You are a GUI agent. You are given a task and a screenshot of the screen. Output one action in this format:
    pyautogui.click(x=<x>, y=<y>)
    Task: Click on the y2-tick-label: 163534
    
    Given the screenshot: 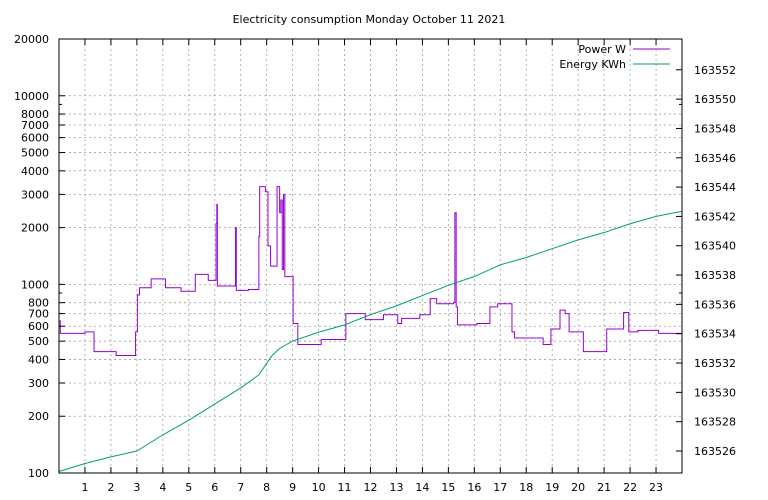 What is the action you would take?
    pyautogui.click(x=715, y=334)
    